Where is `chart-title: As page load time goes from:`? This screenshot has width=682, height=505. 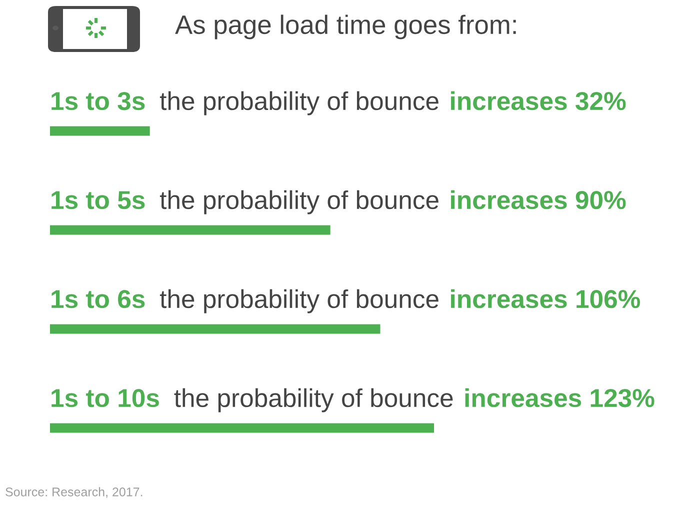 chart-title: As page load time goes from: is located at coordinates (345, 27).